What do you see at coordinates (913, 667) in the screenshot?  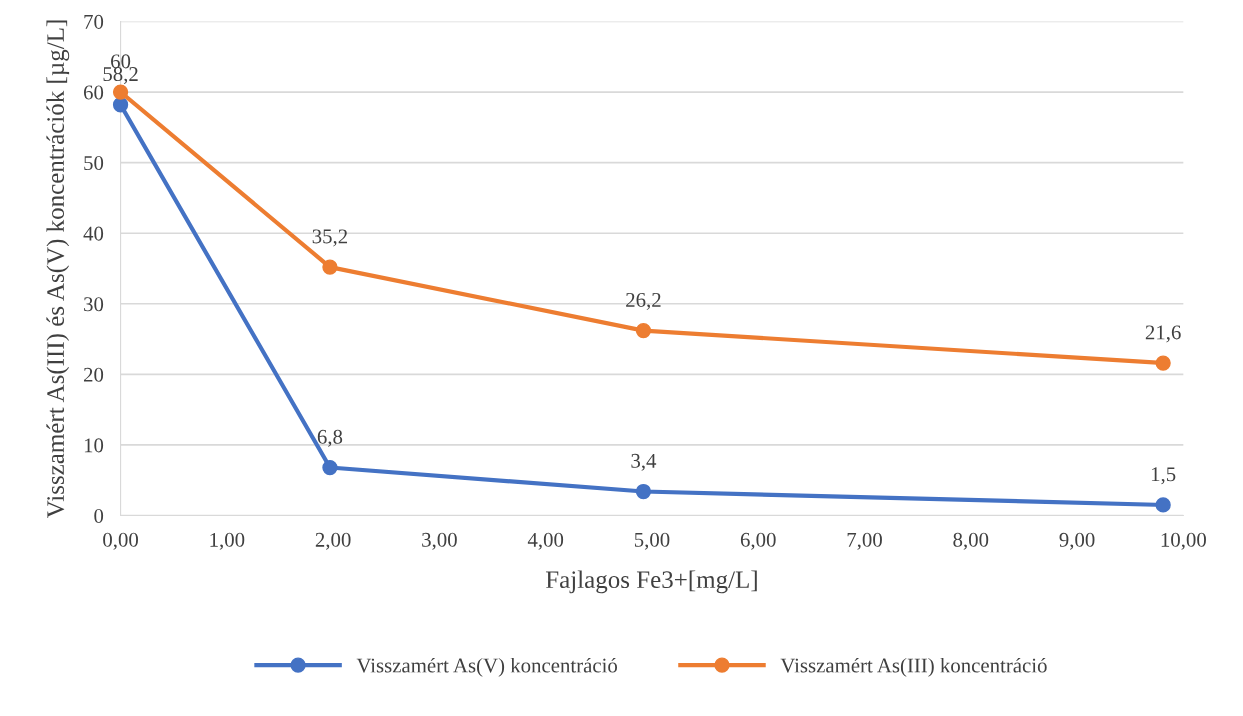 I see `legend-label: Visszamért As(III) koncentráció` at bounding box center [913, 667].